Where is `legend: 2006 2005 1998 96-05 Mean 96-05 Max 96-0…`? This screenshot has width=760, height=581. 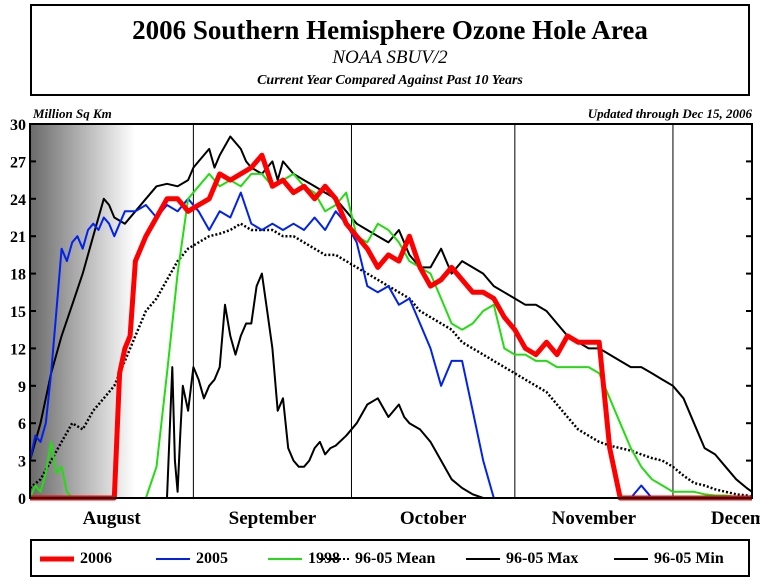 legend: 2006 2005 1998 96-05 Mean 96-05 Max 96-0… is located at coordinates (390, 558).